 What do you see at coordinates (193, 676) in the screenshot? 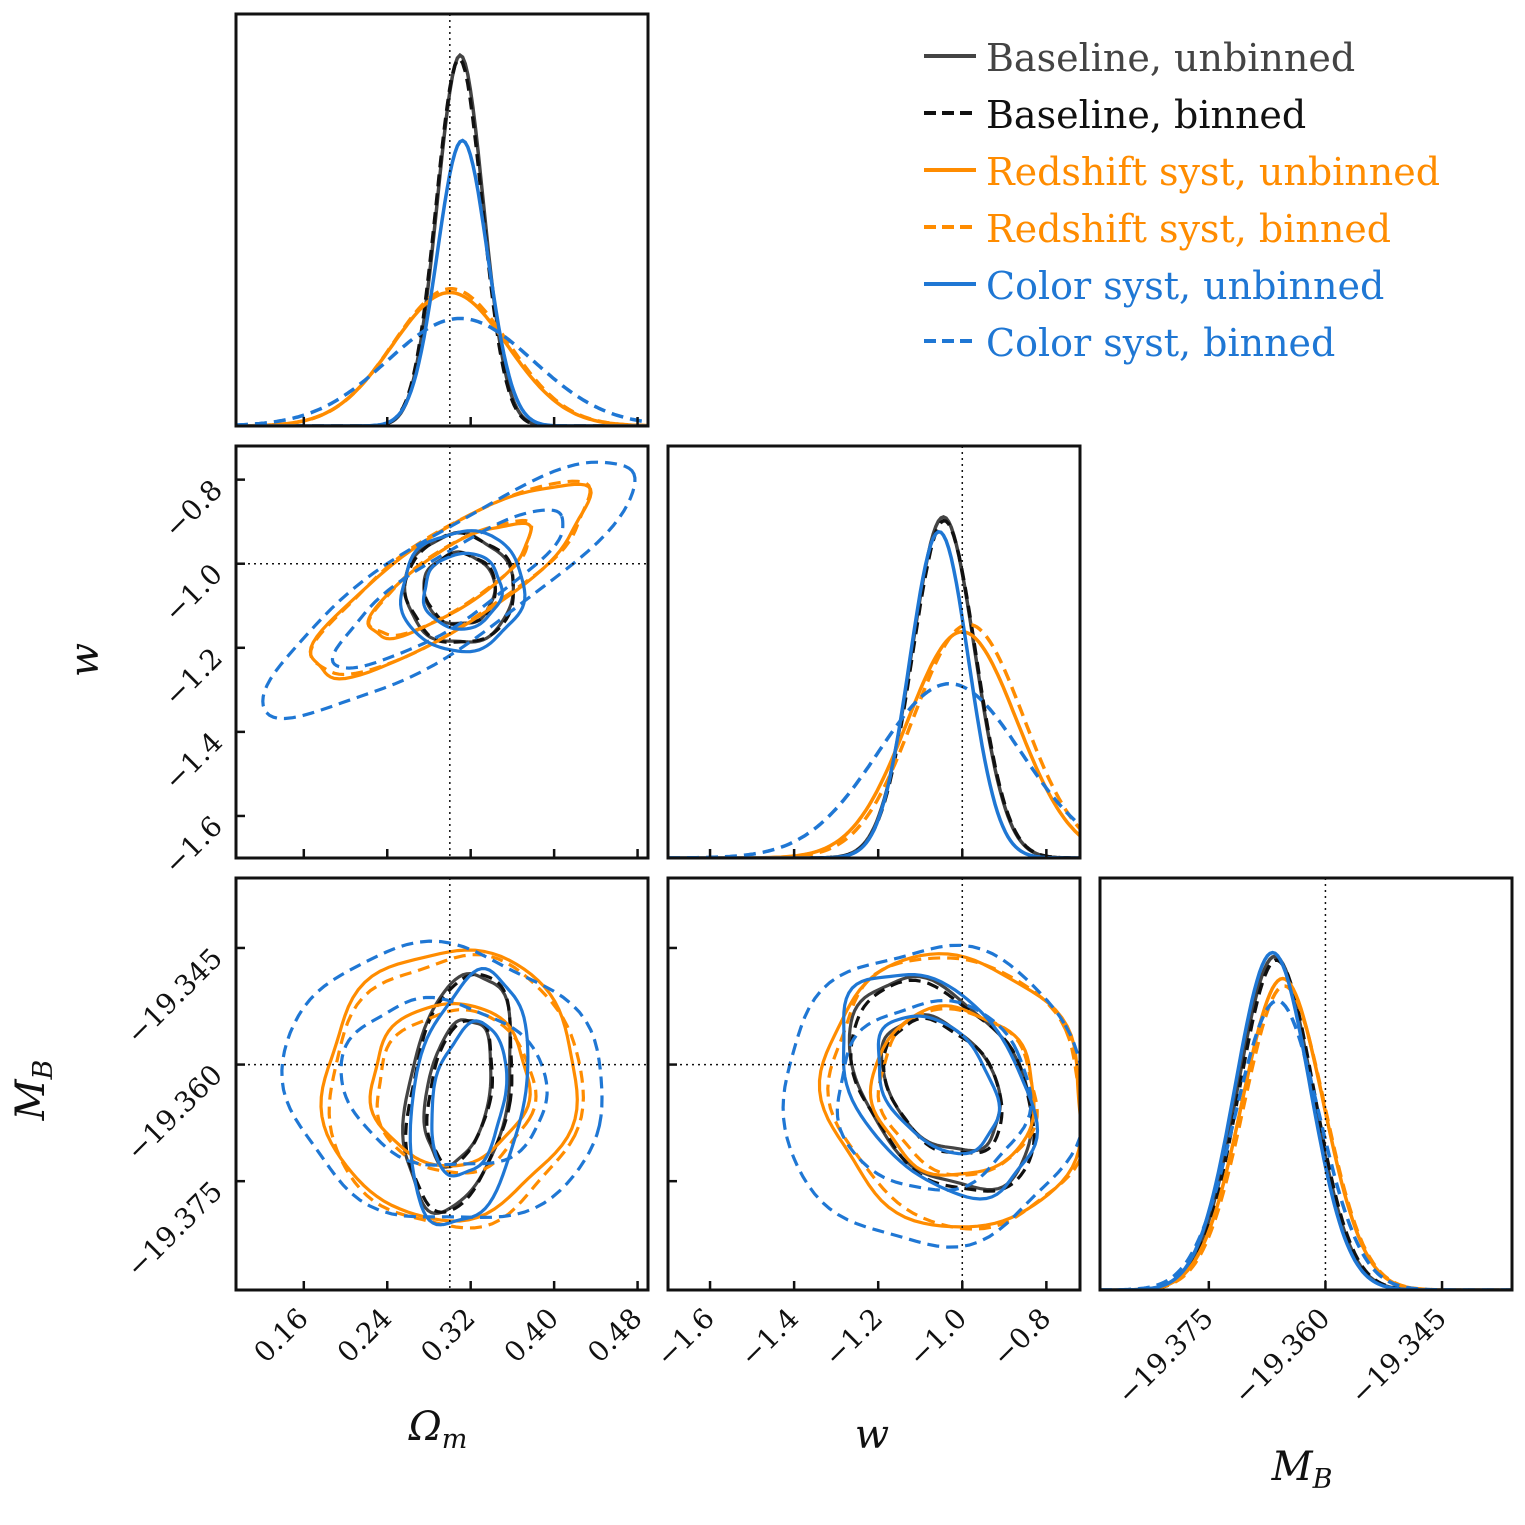
I see `y-tick-label-w: −1.2` at bounding box center [193, 676].